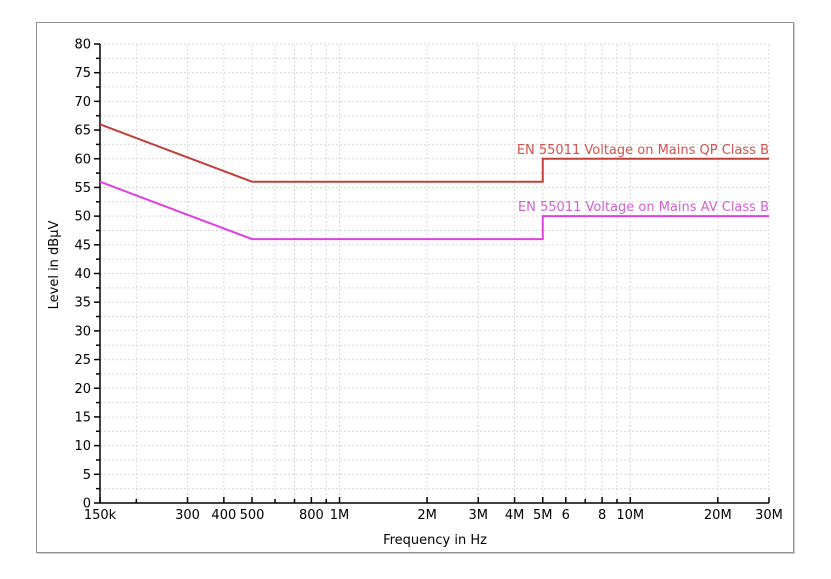 The width and height of the screenshot is (831, 579). What do you see at coordinates (434, 210) in the screenshot?
I see `series-line-av` at bounding box center [434, 210].